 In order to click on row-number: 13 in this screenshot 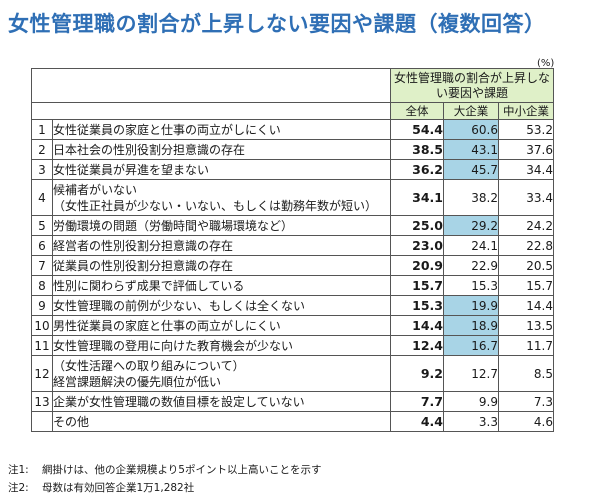, I will do `click(42, 401)`.